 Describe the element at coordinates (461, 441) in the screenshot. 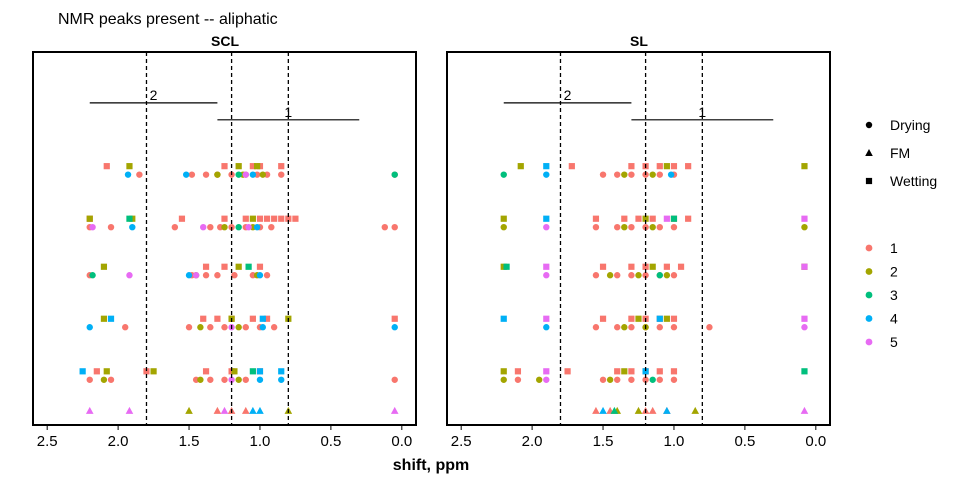

I see `x-tick-label-sl: 2.5` at that location.